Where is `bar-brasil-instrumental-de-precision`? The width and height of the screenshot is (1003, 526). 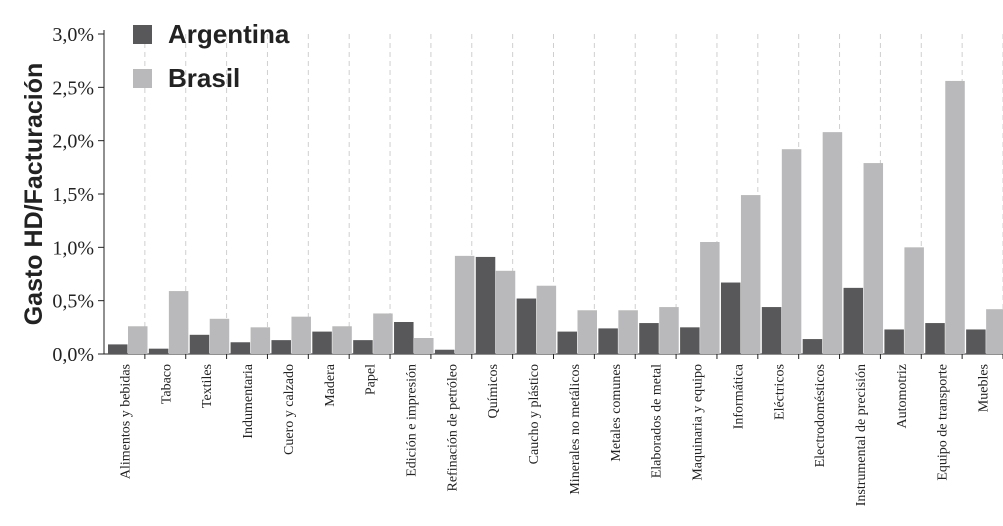
bar-brasil-instrumental-de-precision is located at coordinates (873, 258).